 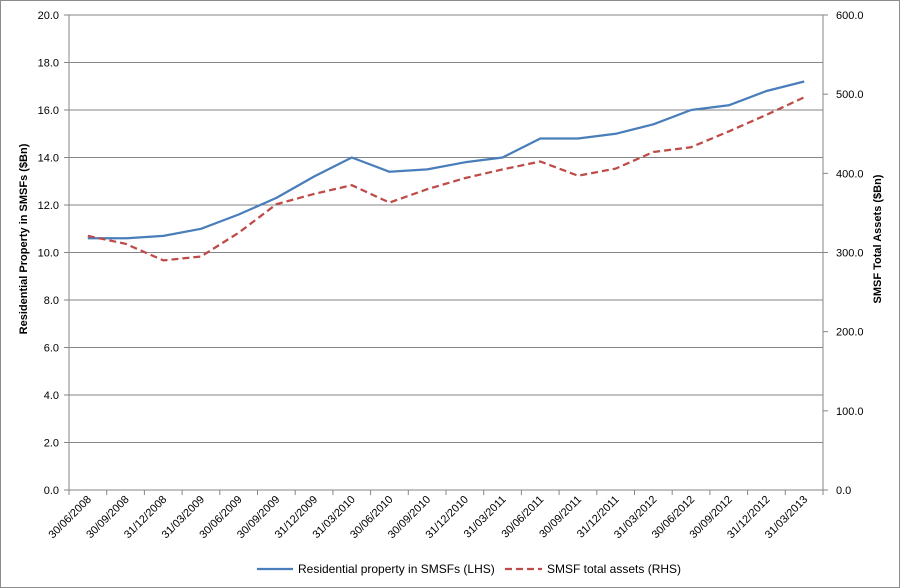 What do you see at coordinates (51, 349) in the screenshot?
I see `left-tick-label: 6.0` at bounding box center [51, 349].